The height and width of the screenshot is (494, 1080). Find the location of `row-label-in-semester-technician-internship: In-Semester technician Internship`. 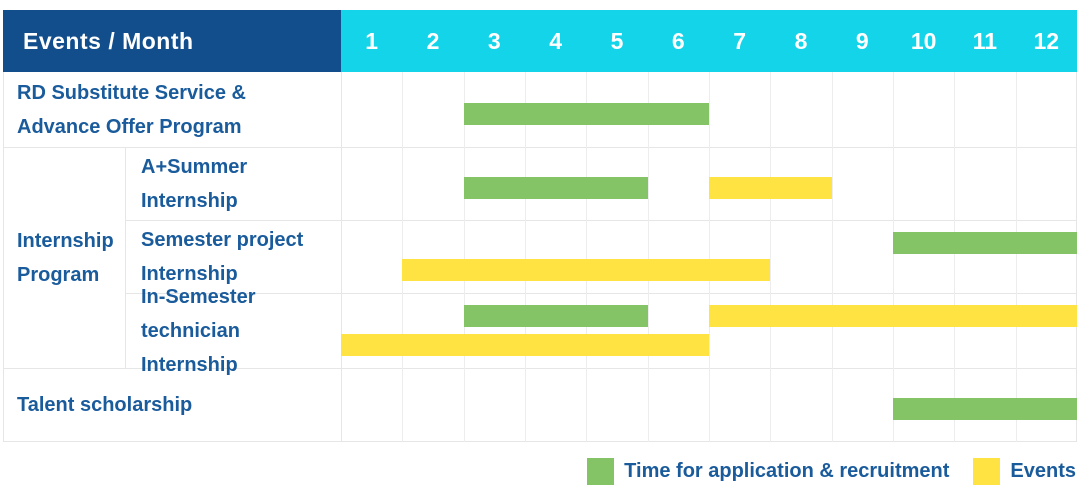

row-label-in-semester-technician-internship: In-Semester technician Internship is located at coordinates (233, 331).